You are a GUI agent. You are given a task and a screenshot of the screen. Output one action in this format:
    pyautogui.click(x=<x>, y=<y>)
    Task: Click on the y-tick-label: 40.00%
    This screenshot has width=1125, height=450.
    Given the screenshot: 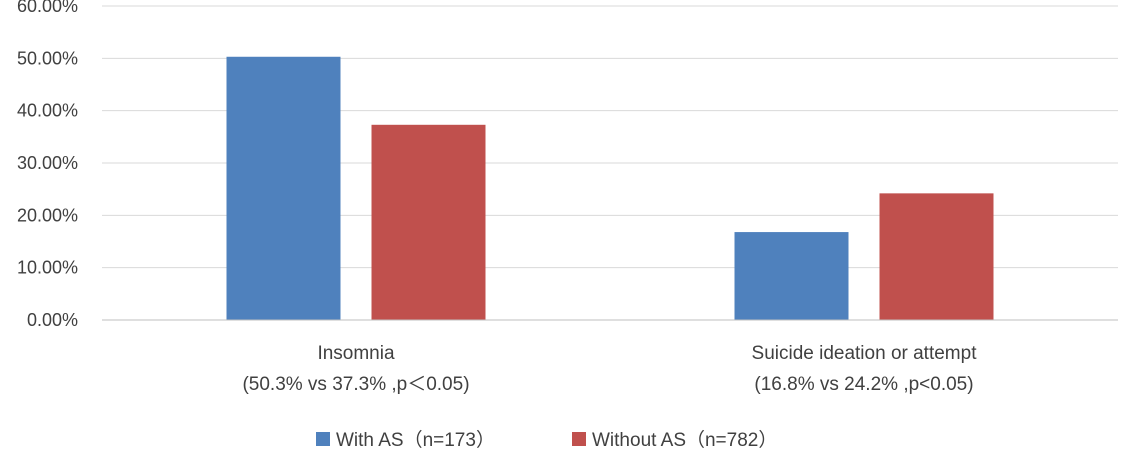 What is the action you would take?
    pyautogui.click(x=47, y=111)
    